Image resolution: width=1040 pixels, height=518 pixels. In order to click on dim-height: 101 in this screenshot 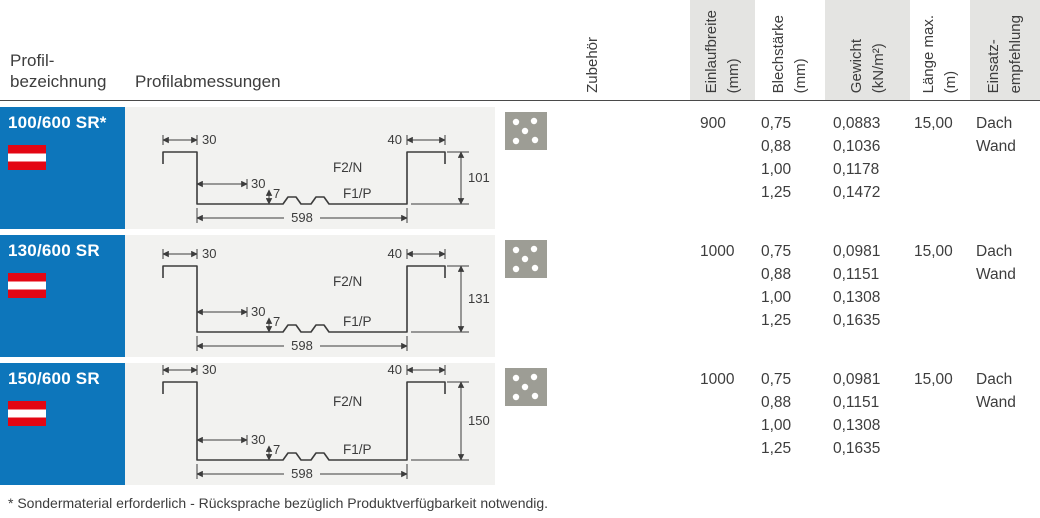, I will do `click(479, 177)`.